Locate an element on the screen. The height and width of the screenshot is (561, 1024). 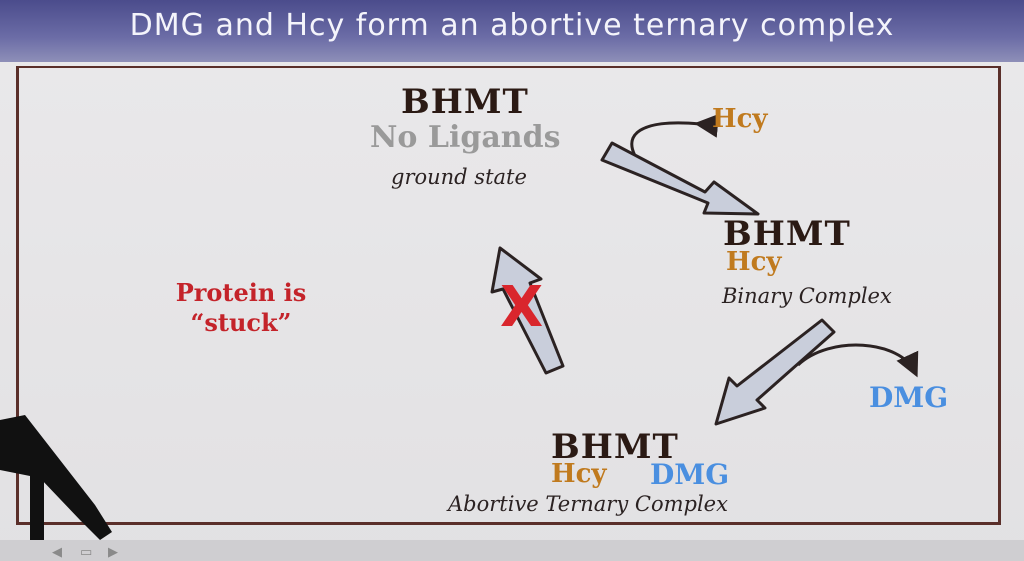
ternary-protein: BHMT is located at coordinates (615, 447).